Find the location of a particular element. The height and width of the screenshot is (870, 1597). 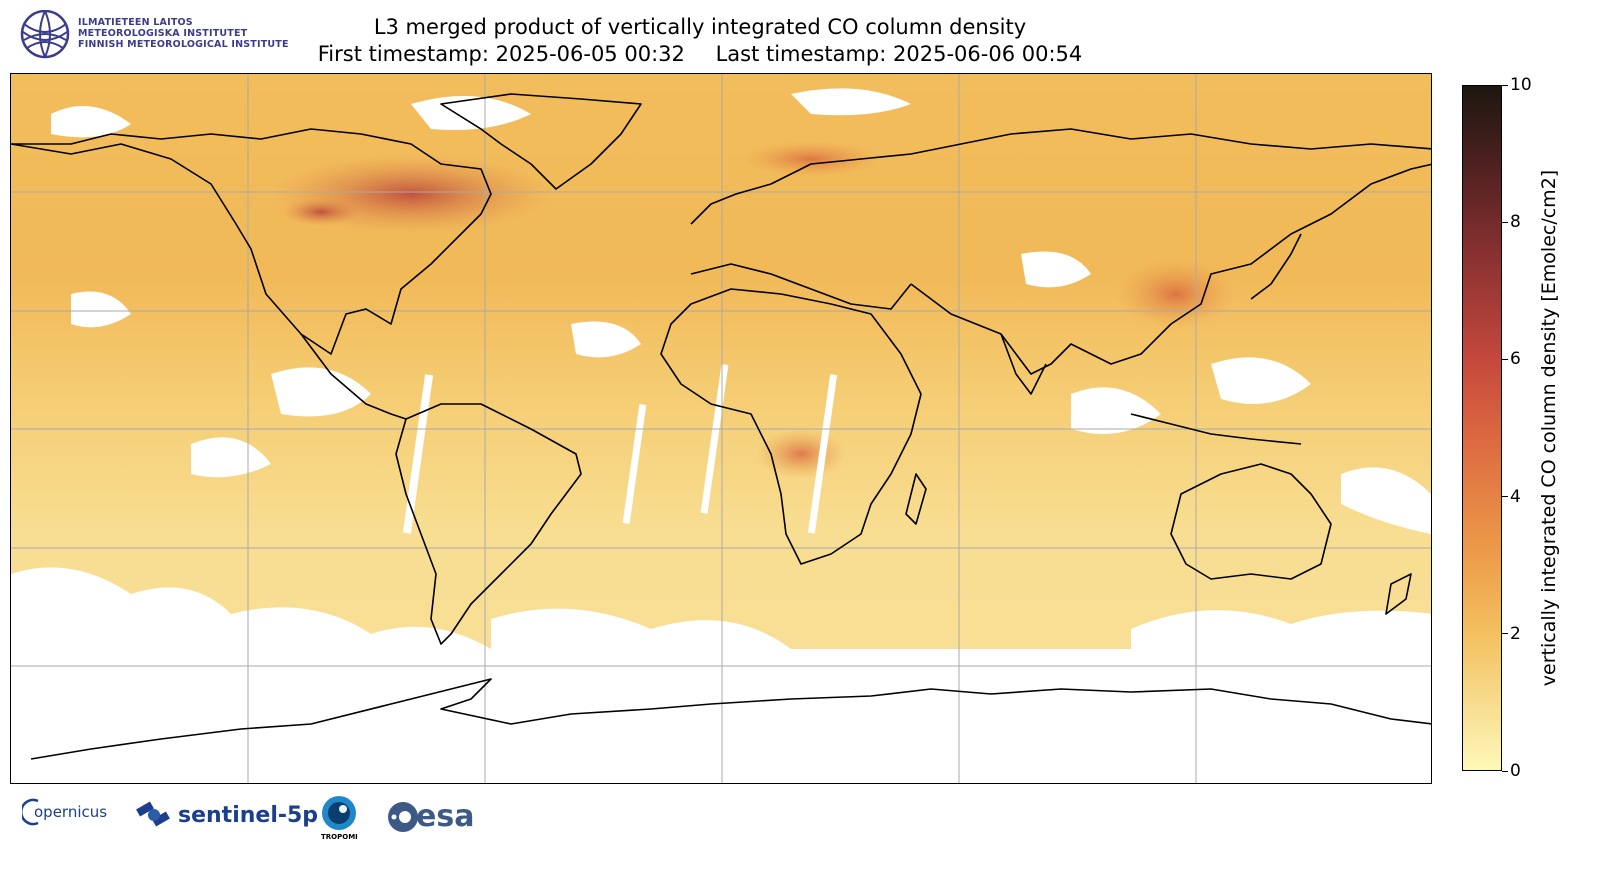

colorbar-tick-label: 10 is located at coordinates (1521, 85).